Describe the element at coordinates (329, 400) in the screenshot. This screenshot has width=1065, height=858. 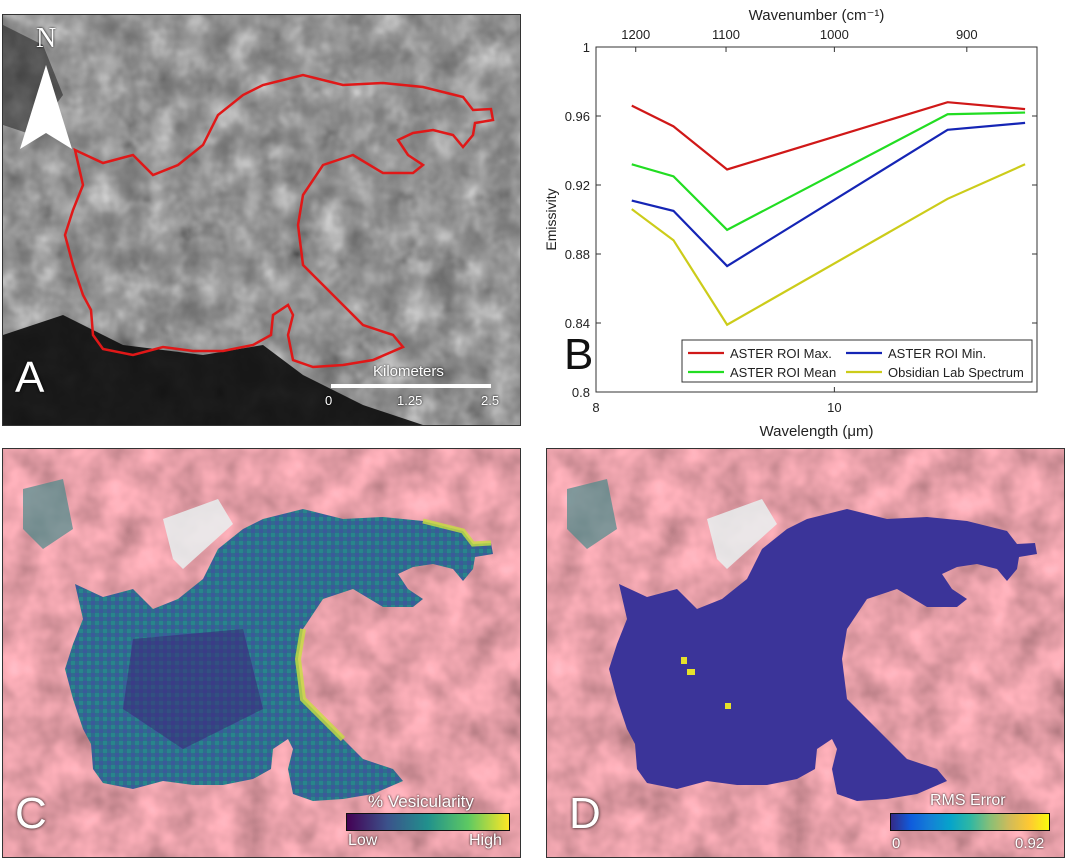
I see `scale-tick-0: 0` at that location.